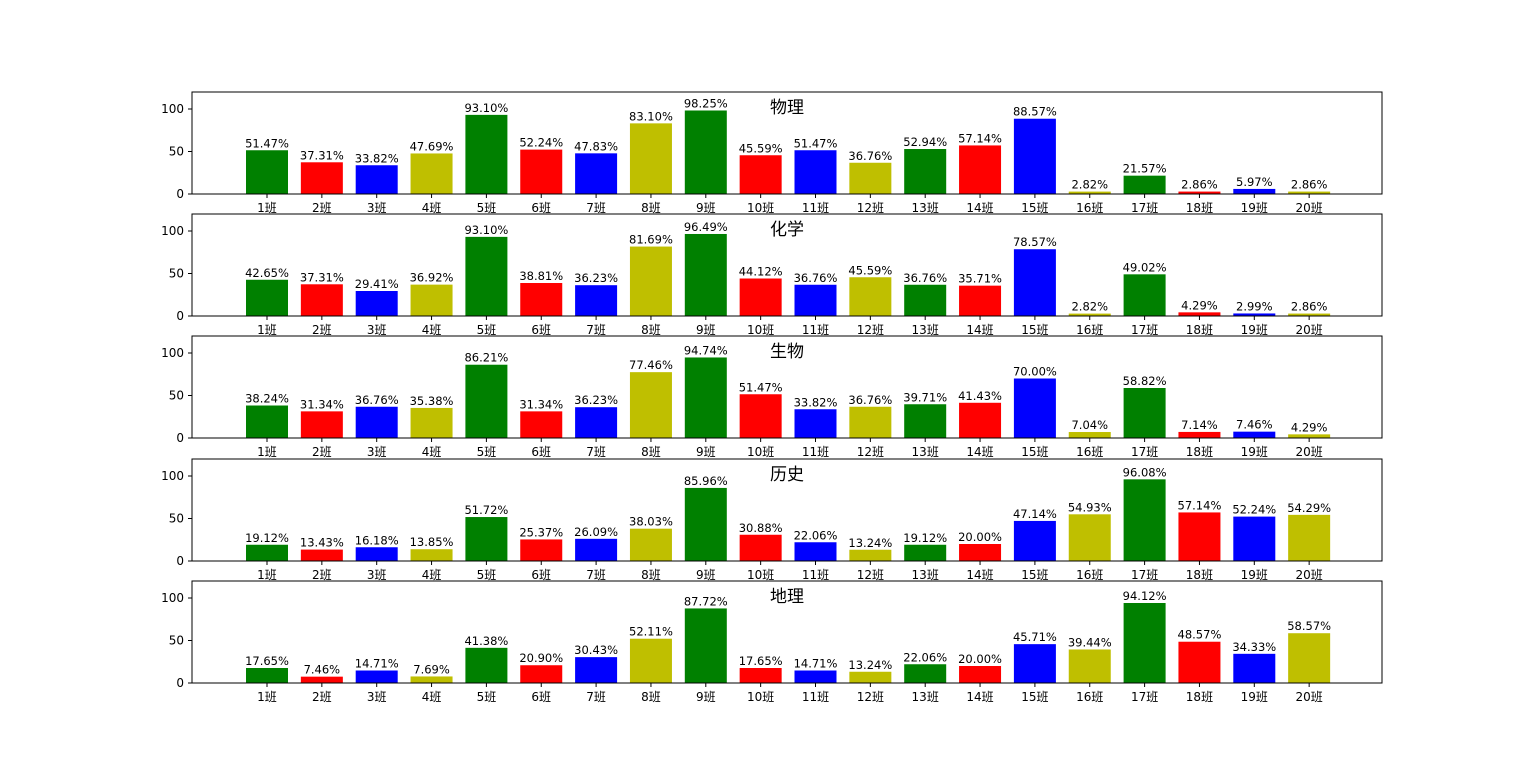 This screenshot has height=772, width=1536. What do you see at coordinates (1035, 112) in the screenshot?
I see `value-label: 88.57%` at bounding box center [1035, 112].